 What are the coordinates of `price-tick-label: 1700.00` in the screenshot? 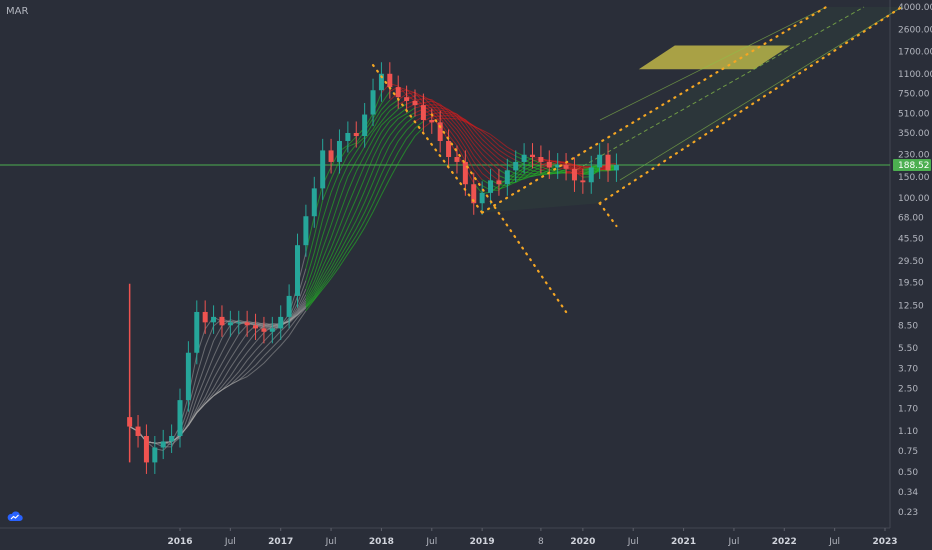 It's located at (915, 52).